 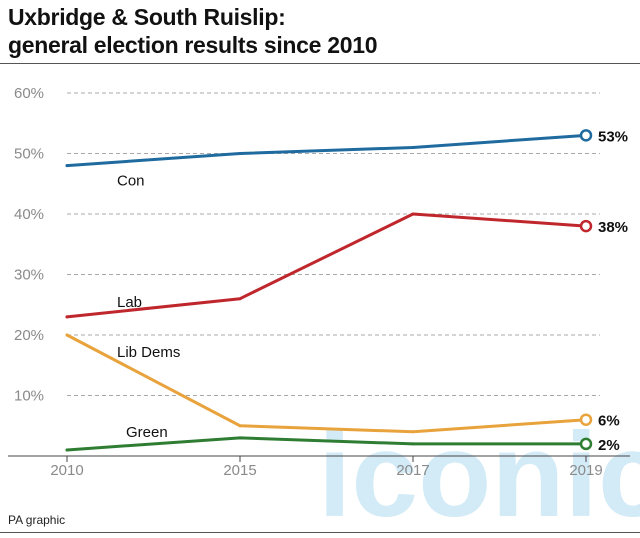 I want to click on series-label-con: Con, so click(x=131, y=181).